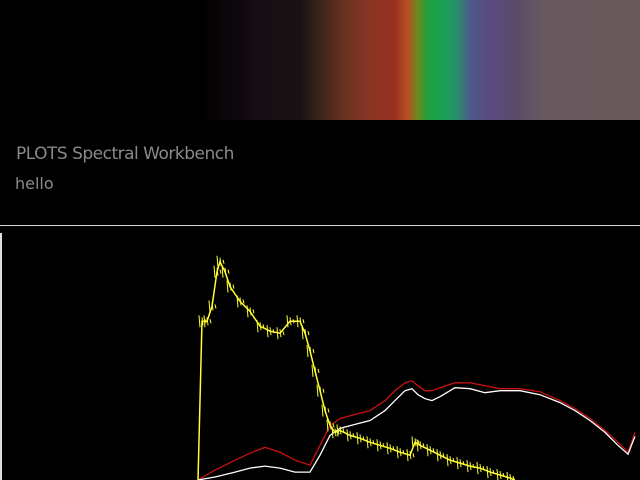  Describe the element at coordinates (416, 430) in the screenshot. I see `series-line-red` at that location.